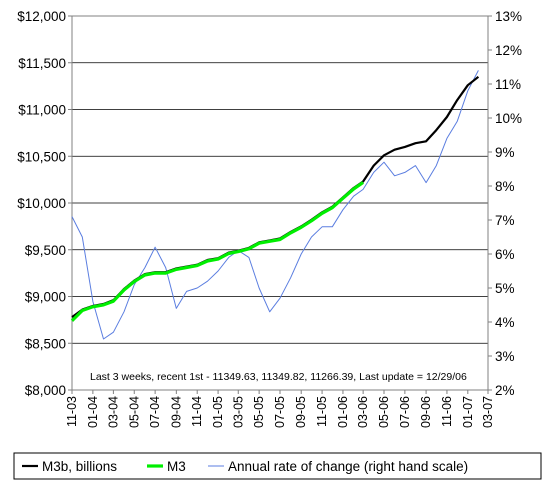  Describe the element at coordinates (505, 203) in the screenshot. I see `right-axis: 2% 3% 4% 5% 6% 7% 8% 9% 10% 11% 12% 13%` at that location.